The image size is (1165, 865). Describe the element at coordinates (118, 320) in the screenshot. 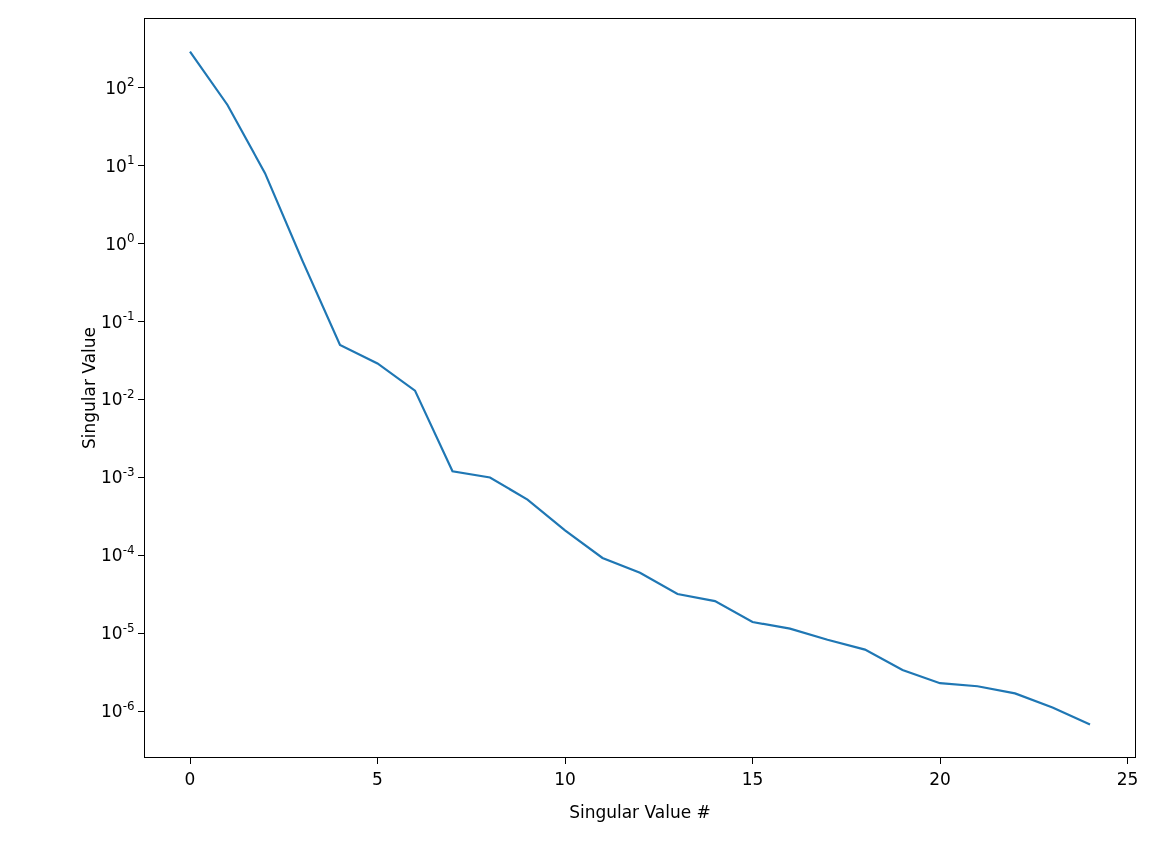

I see `y-tick-label: 10$^{-1}$` at that location.